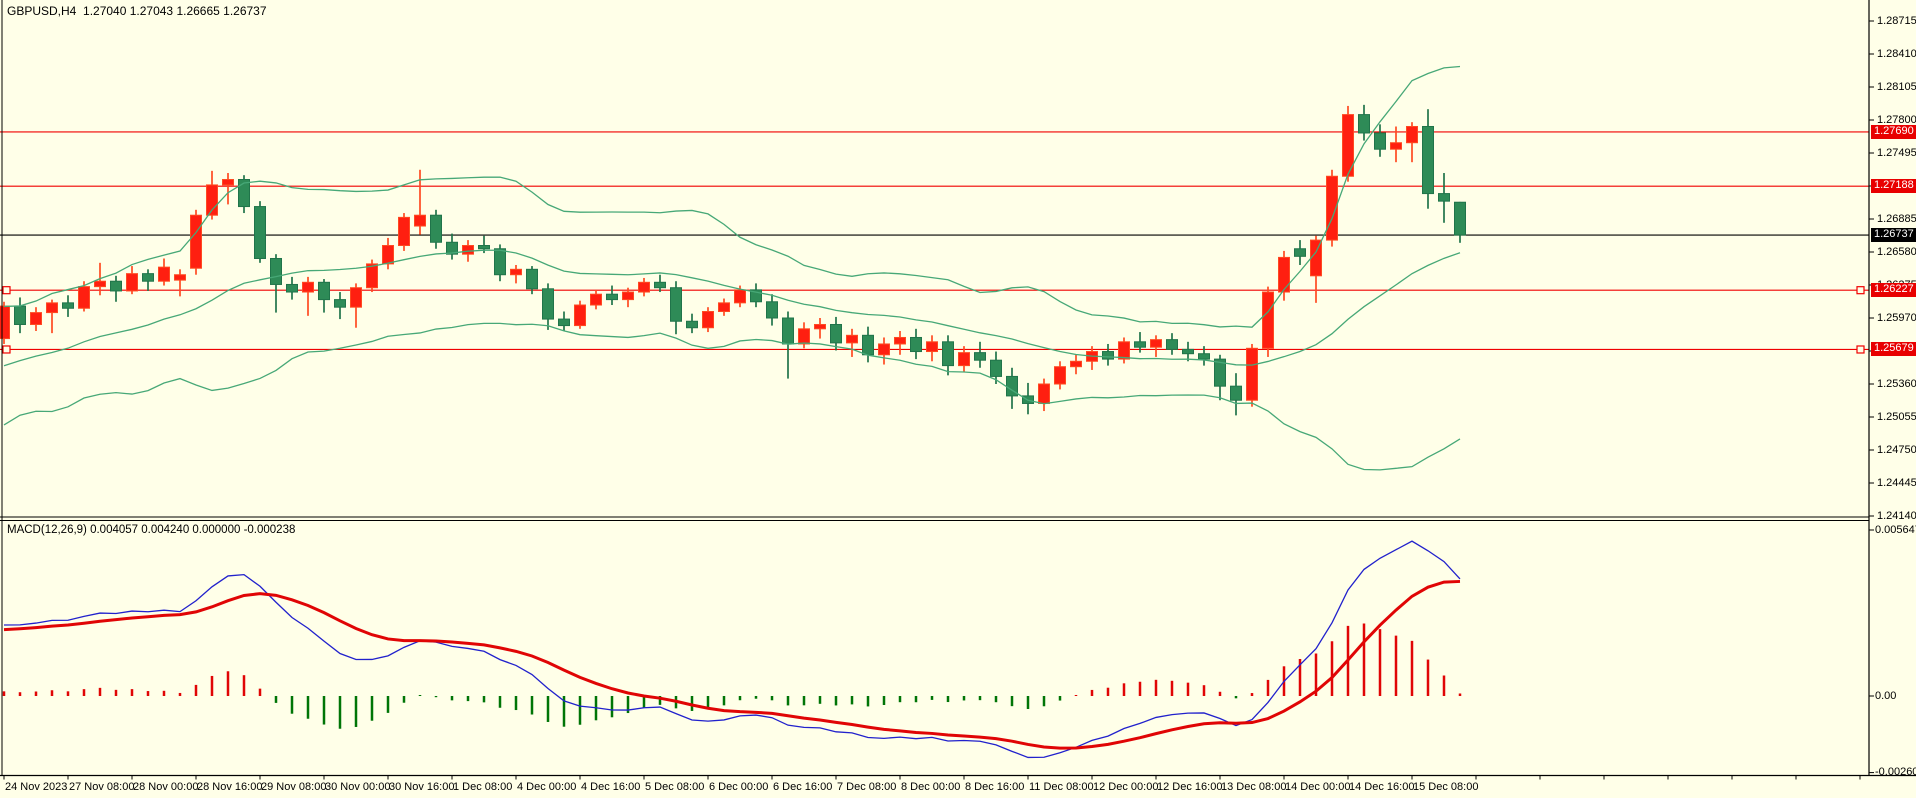  I want to click on price-level-badge-1.25679: 1.25679, so click(1893, 349).